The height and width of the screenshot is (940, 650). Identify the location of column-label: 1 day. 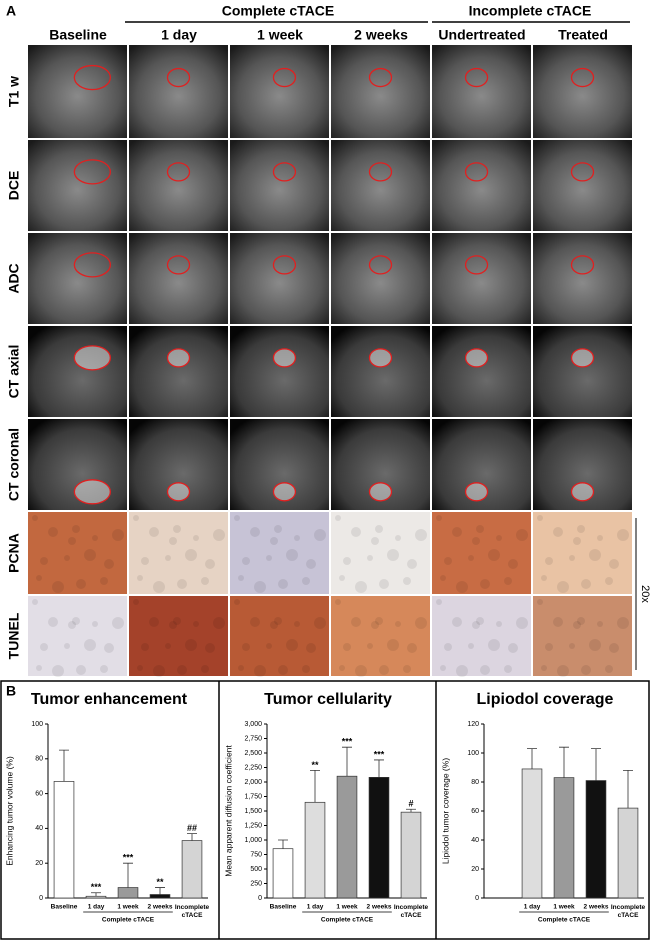
(179, 35).